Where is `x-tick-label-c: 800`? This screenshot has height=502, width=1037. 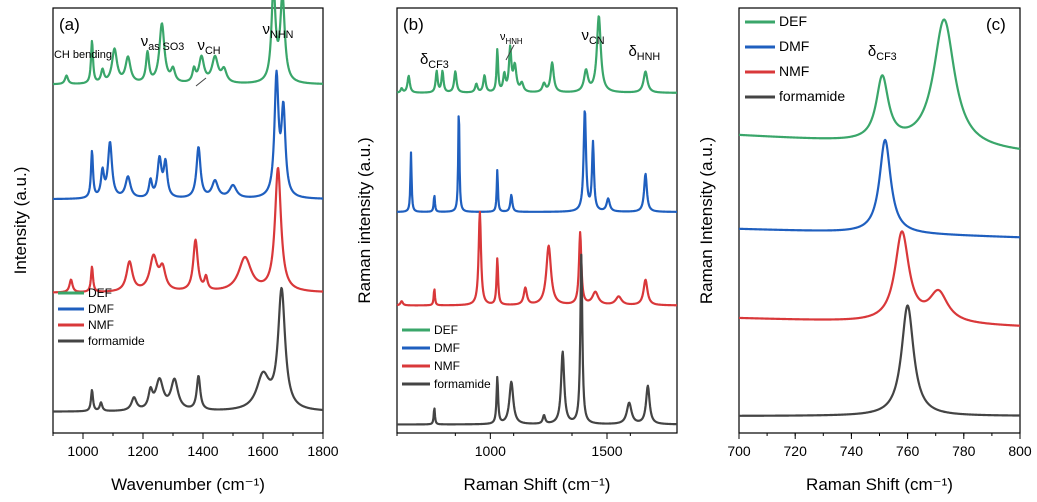
x-tick-label-c: 800 is located at coordinates (1020, 451).